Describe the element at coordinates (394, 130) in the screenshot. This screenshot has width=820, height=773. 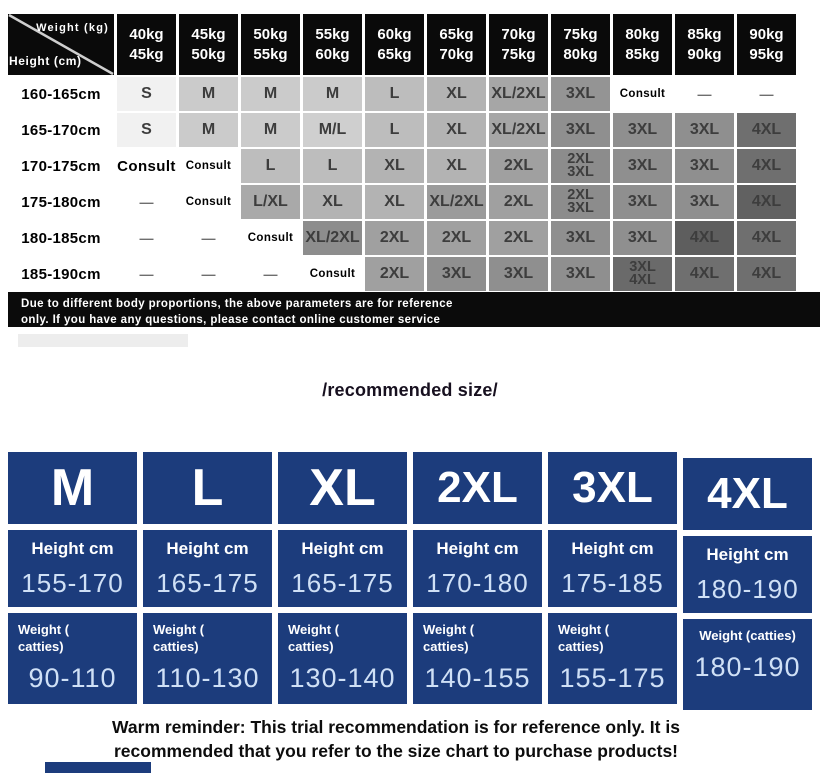
I see `size-cell: L` at that location.